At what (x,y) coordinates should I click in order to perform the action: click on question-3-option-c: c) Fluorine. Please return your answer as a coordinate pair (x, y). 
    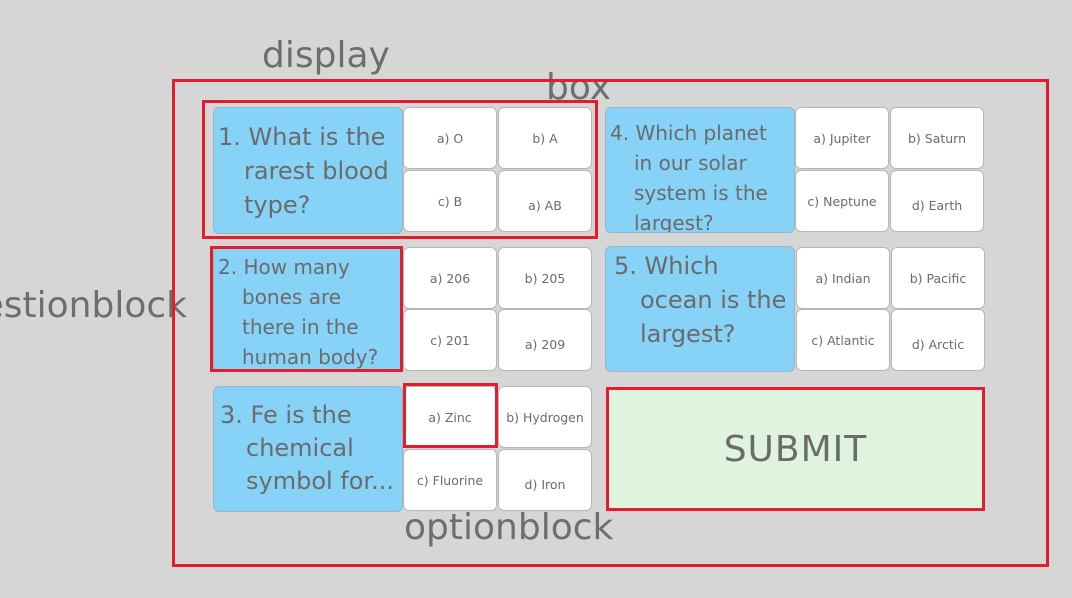
    Looking at the image, I should click on (450, 480).